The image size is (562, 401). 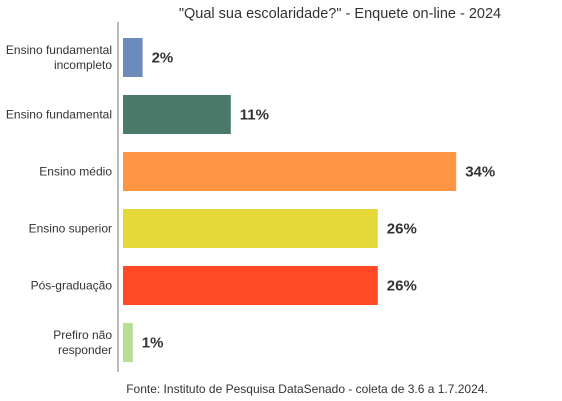 What do you see at coordinates (402, 286) in the screenshot?
I see `value-label-4: 26%` at bounding box center [402, 286].